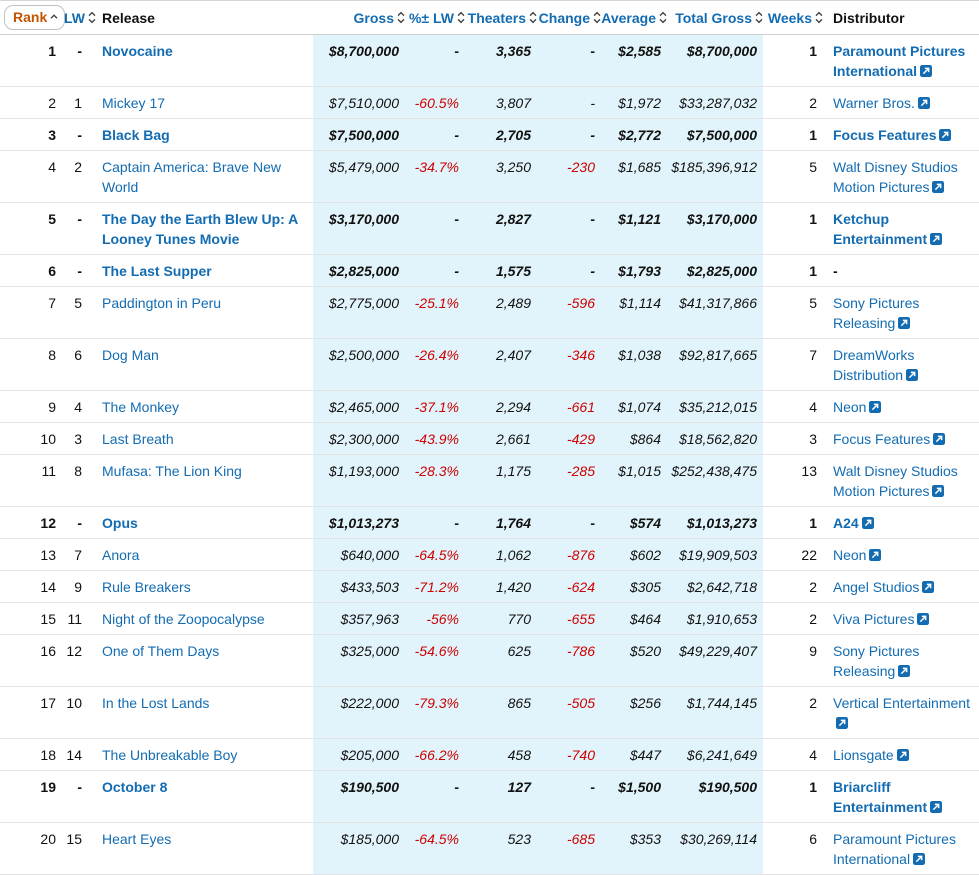 The height and width of the screenshot is (875, 979). Describe the element at coordinates (161, 651) in the screenshot. I see `release-link: One of Them Days` at that location.